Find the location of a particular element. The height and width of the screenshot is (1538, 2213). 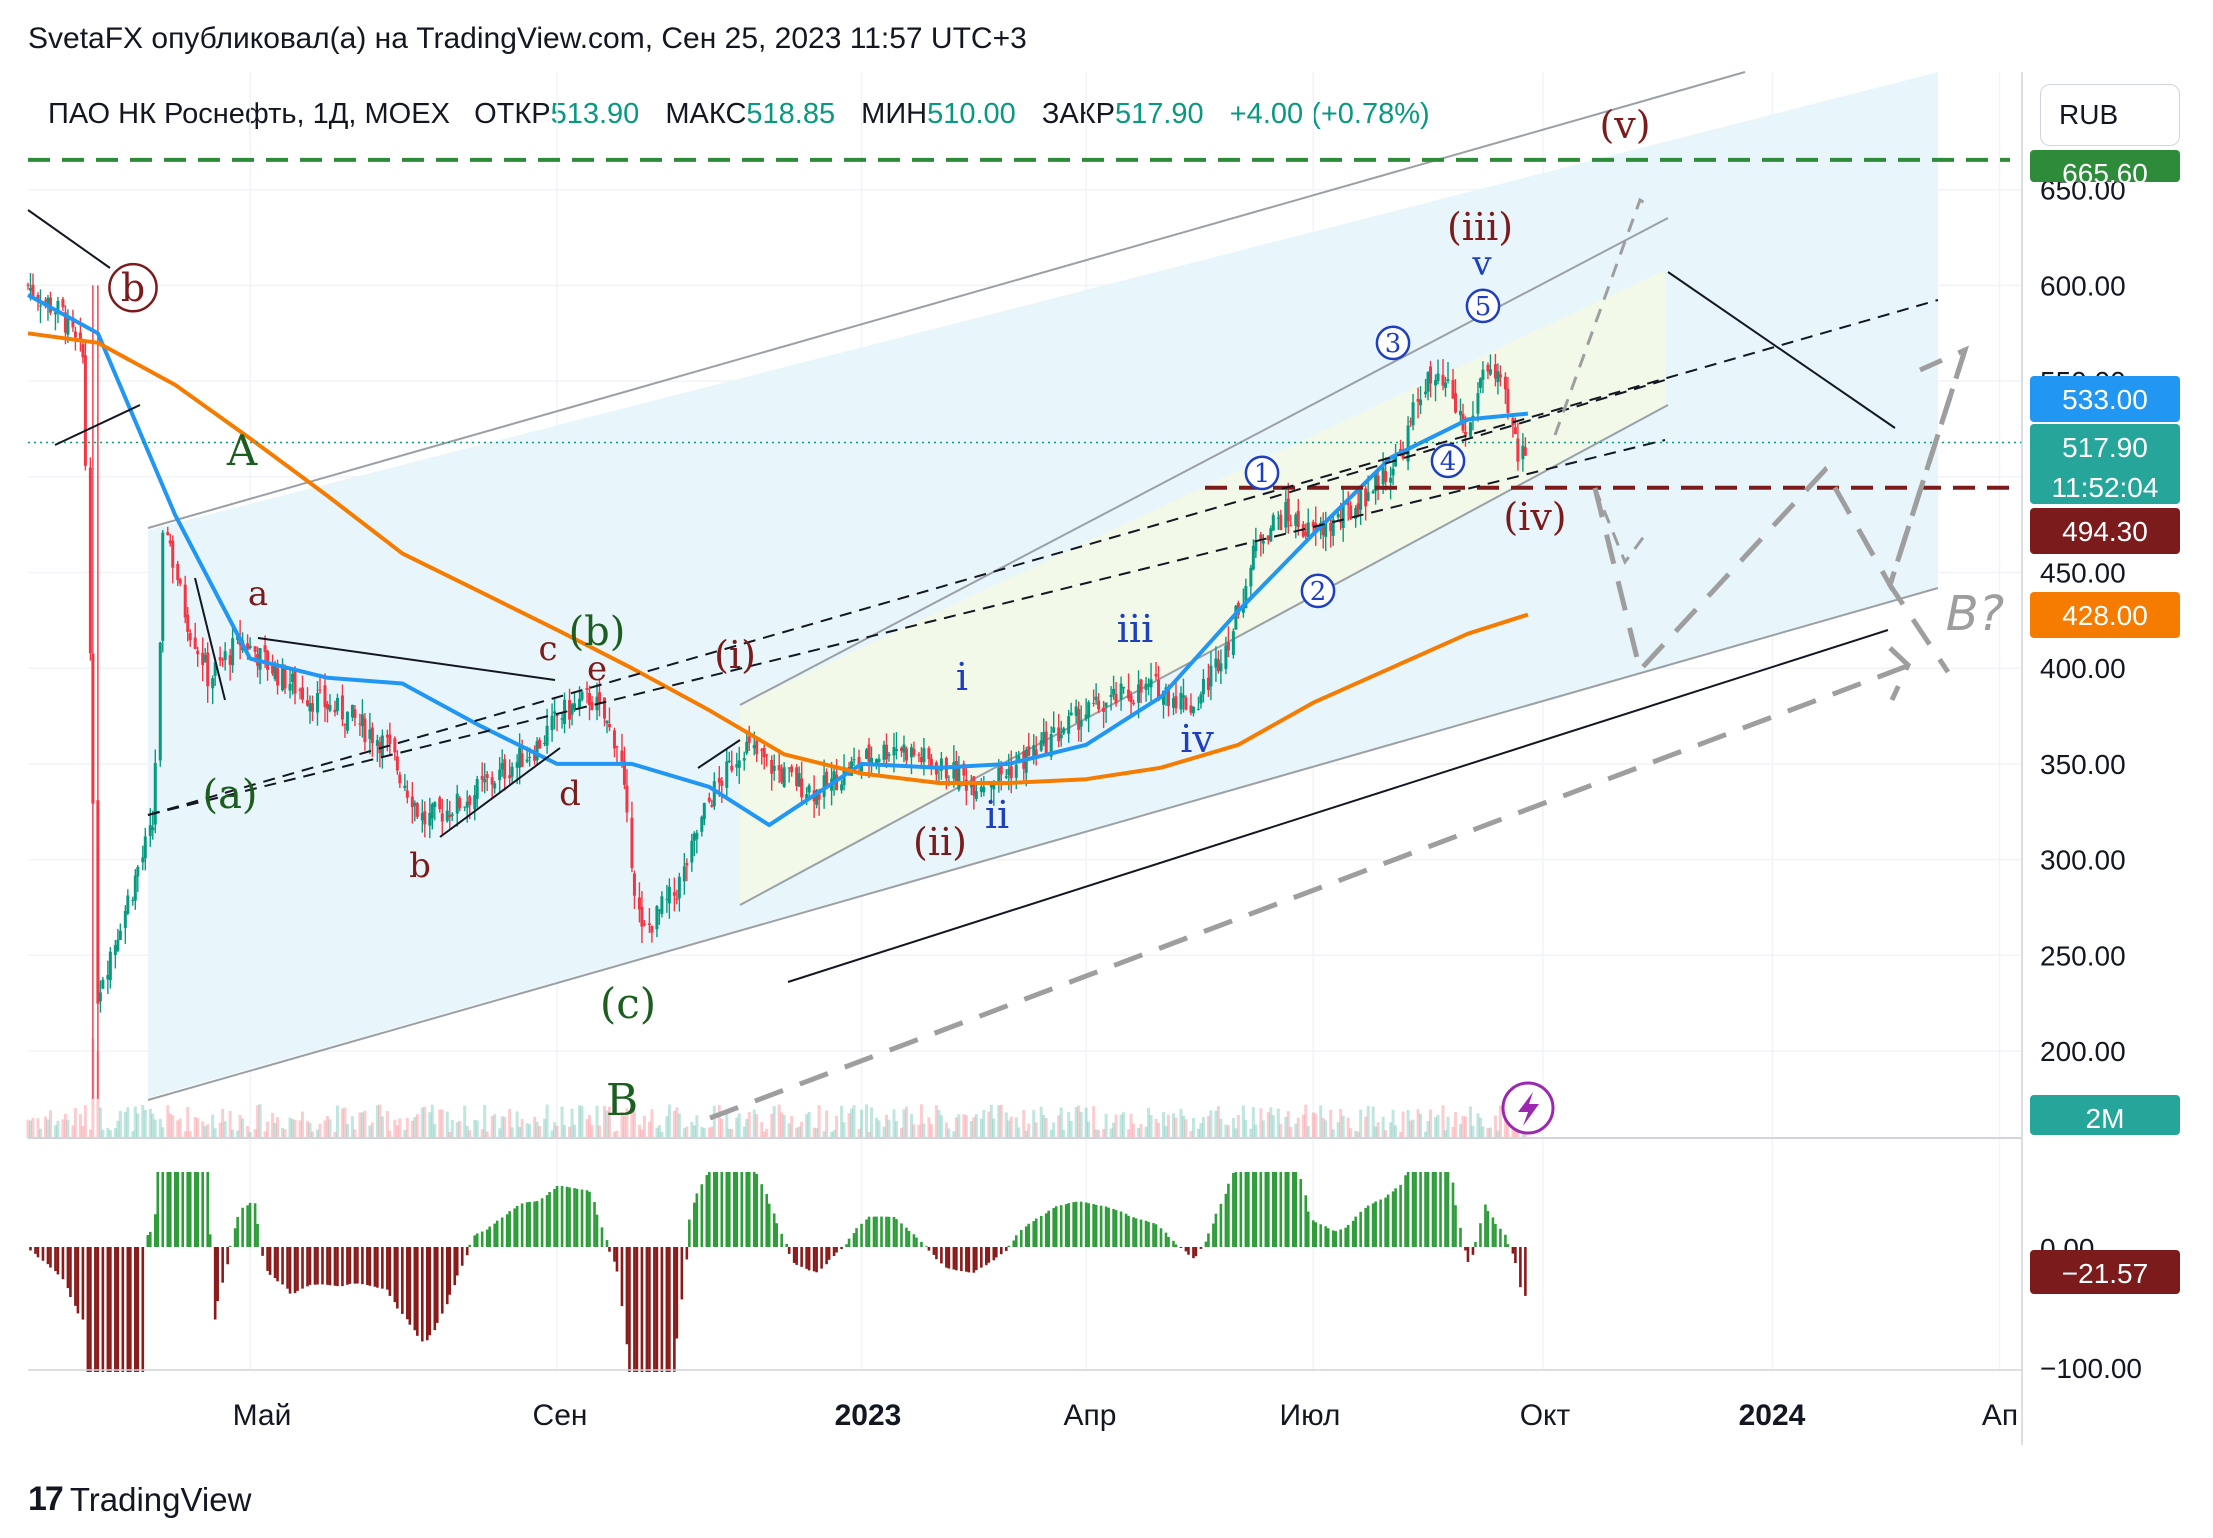

tradingview-logo: 17 TradingView is located at coordinates (139, 1499).